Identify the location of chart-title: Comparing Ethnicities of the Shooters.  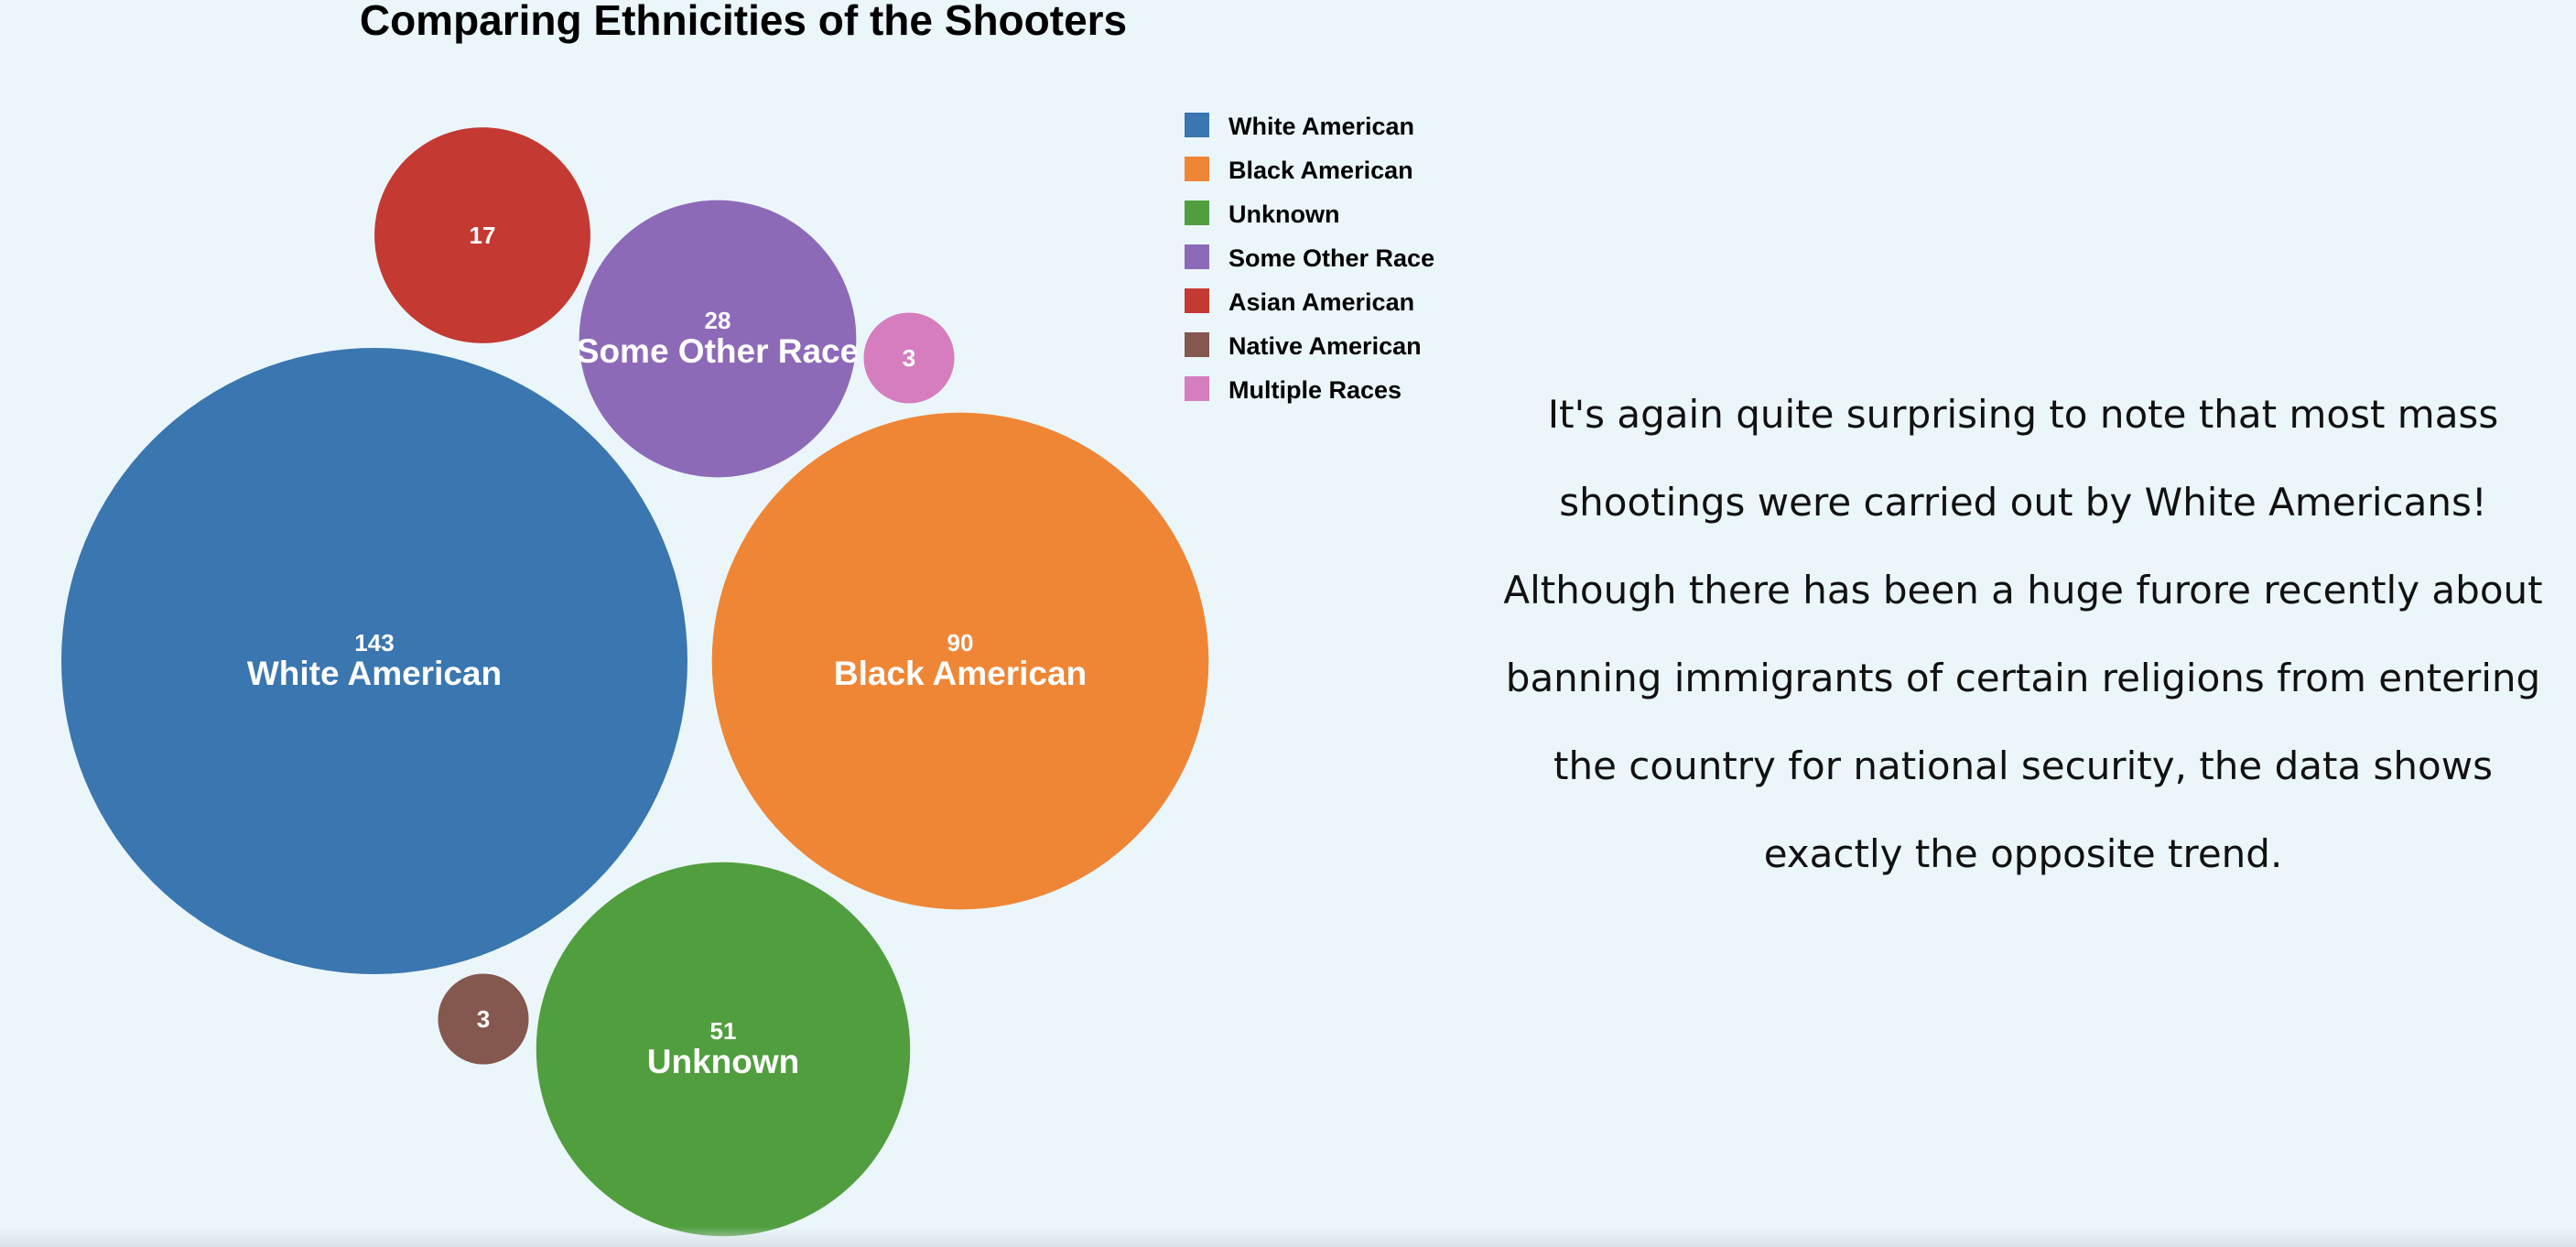
(744, 22).